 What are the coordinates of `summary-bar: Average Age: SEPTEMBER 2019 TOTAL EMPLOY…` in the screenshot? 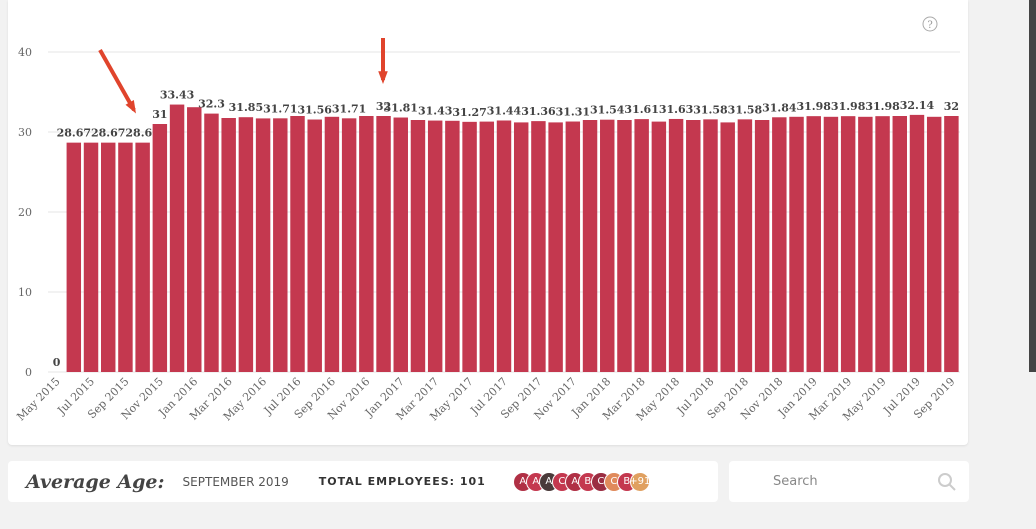 It's located at (363, 481).